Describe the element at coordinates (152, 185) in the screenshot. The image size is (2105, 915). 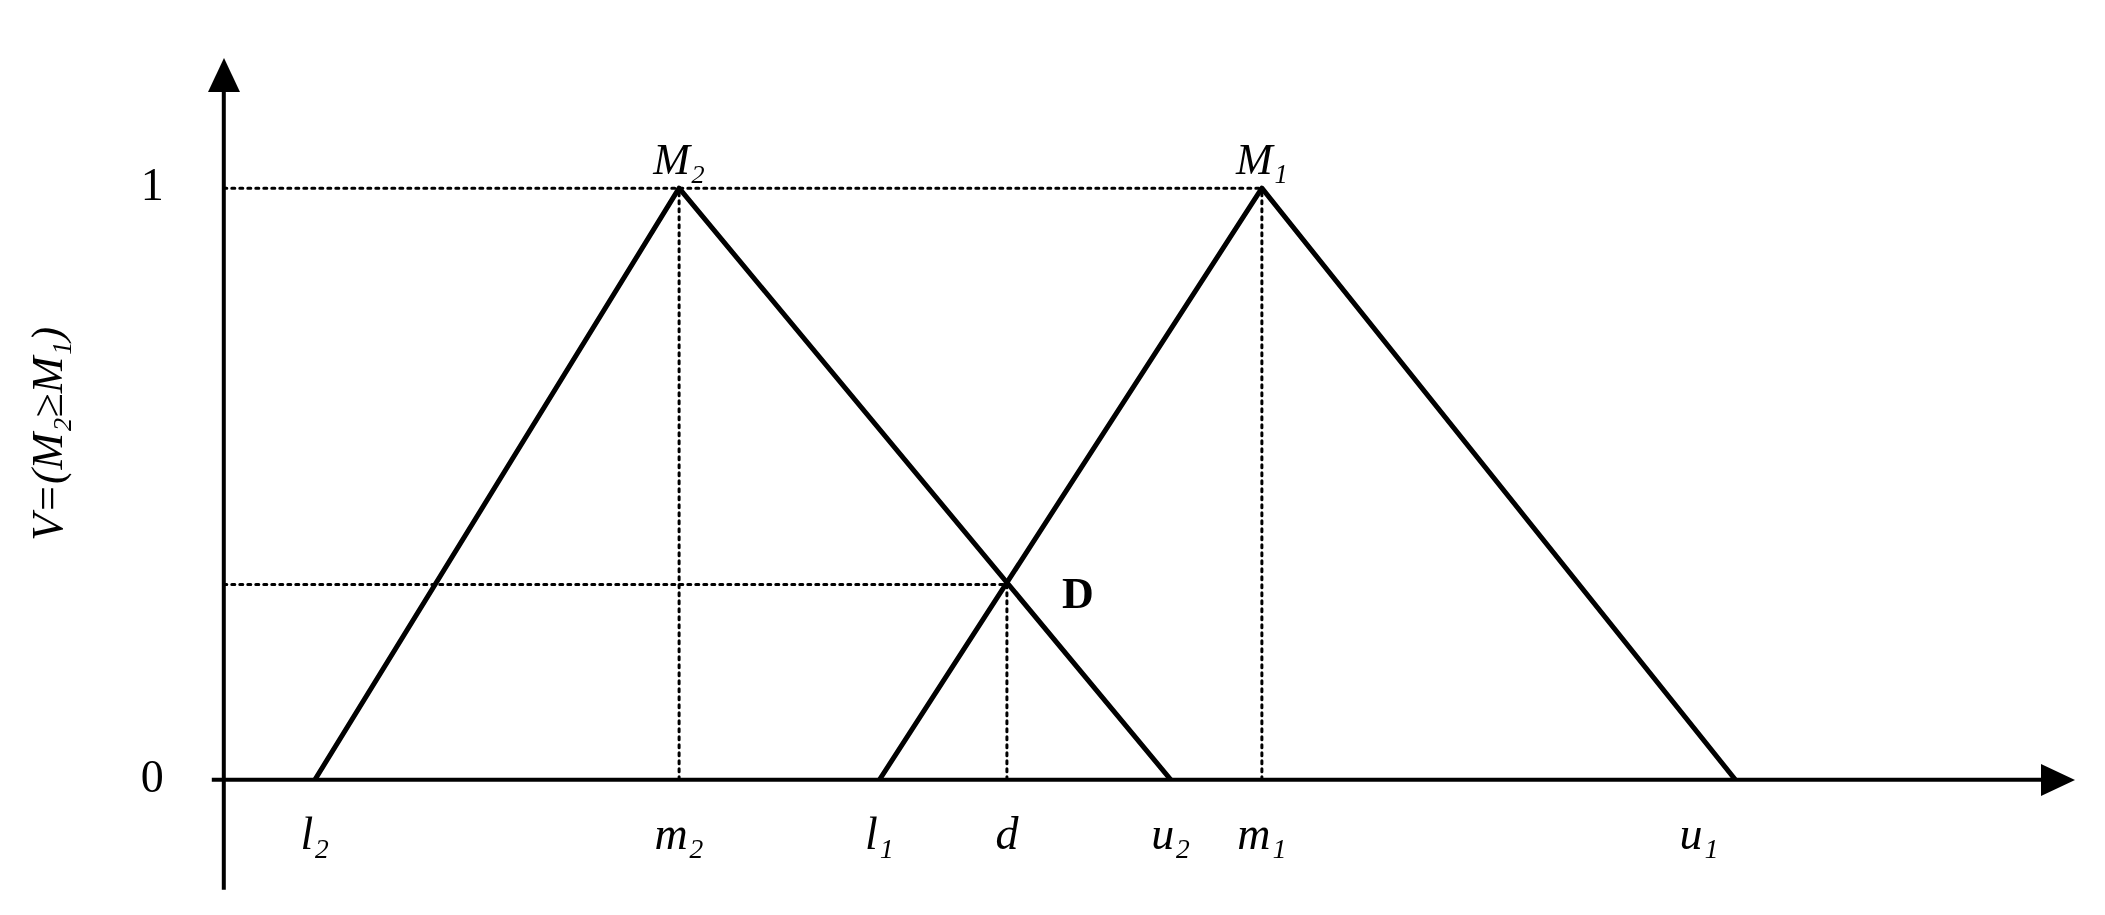
I see `y-tick-label: 1` at that location.